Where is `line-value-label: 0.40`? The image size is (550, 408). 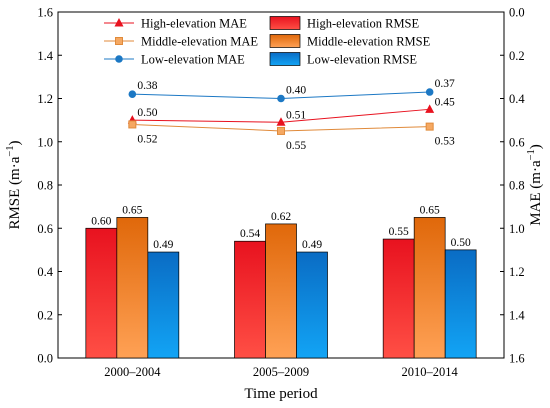
line-value-label: 0.40 is located at coordinates (296, 91).